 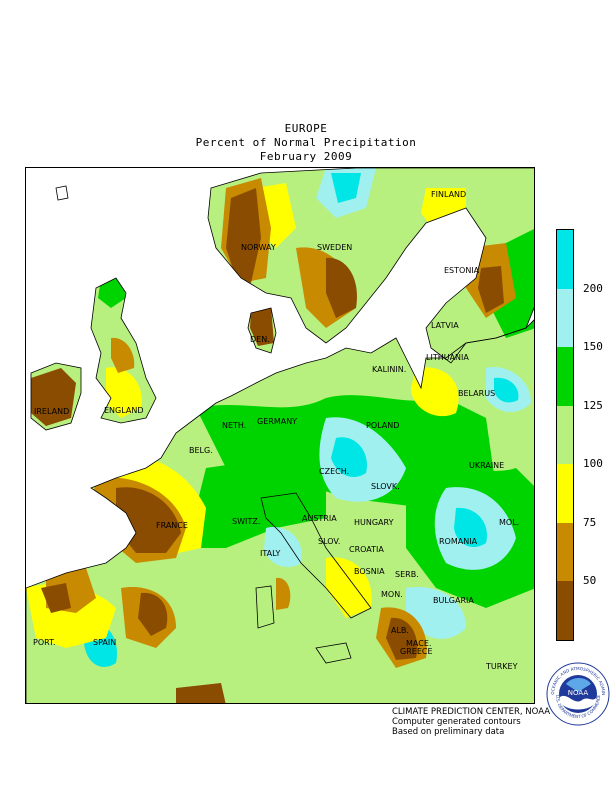 What do you see at coordinates (477, 393) in the screenshot?
I see `label-belarus: BELARUS` at bounding box center [477, 393].